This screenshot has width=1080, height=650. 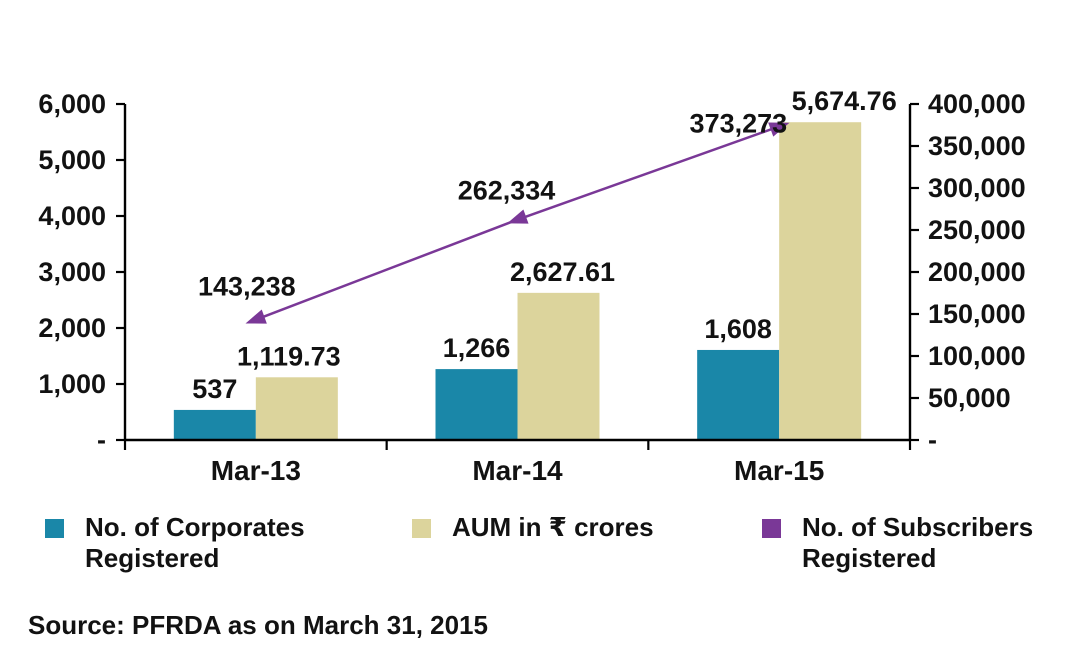 I want to click on legend-label-line: No. of Corporates, so click(x=195, y=527).